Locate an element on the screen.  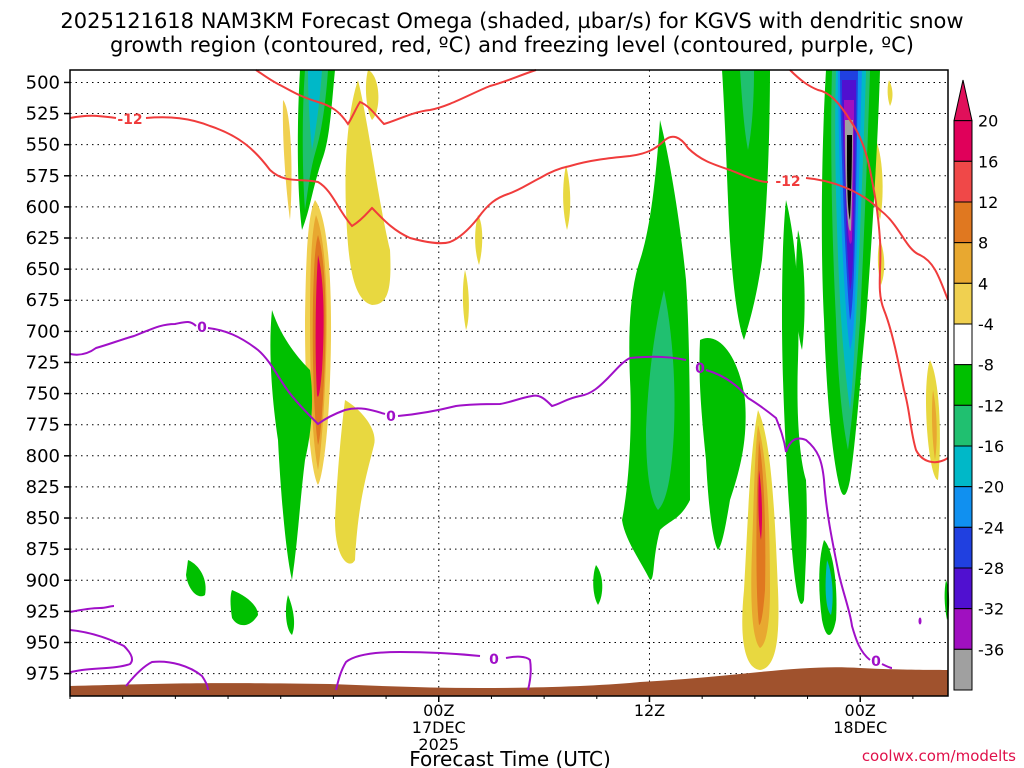
x-axis-label: Forecast Time (UTC) is located at coordinates (510, 757).